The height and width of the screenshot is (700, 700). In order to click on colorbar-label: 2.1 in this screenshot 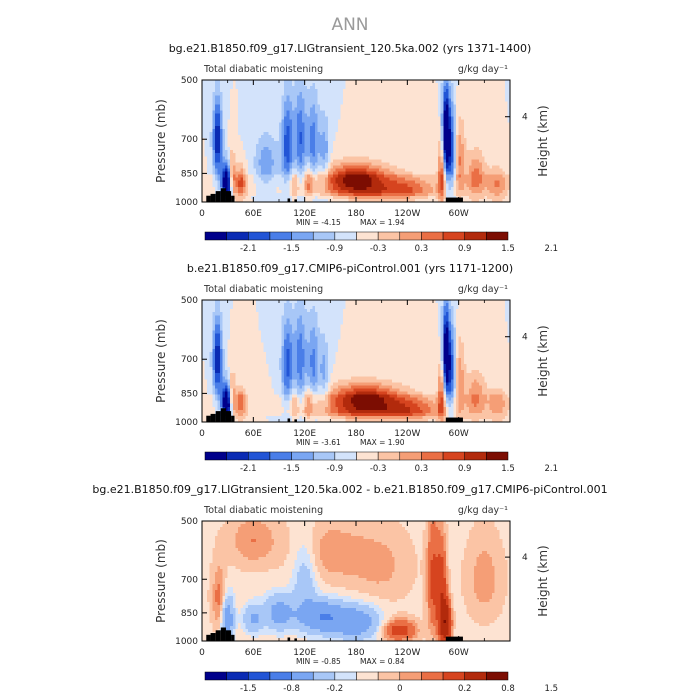, I will do `click(552, 249)`.